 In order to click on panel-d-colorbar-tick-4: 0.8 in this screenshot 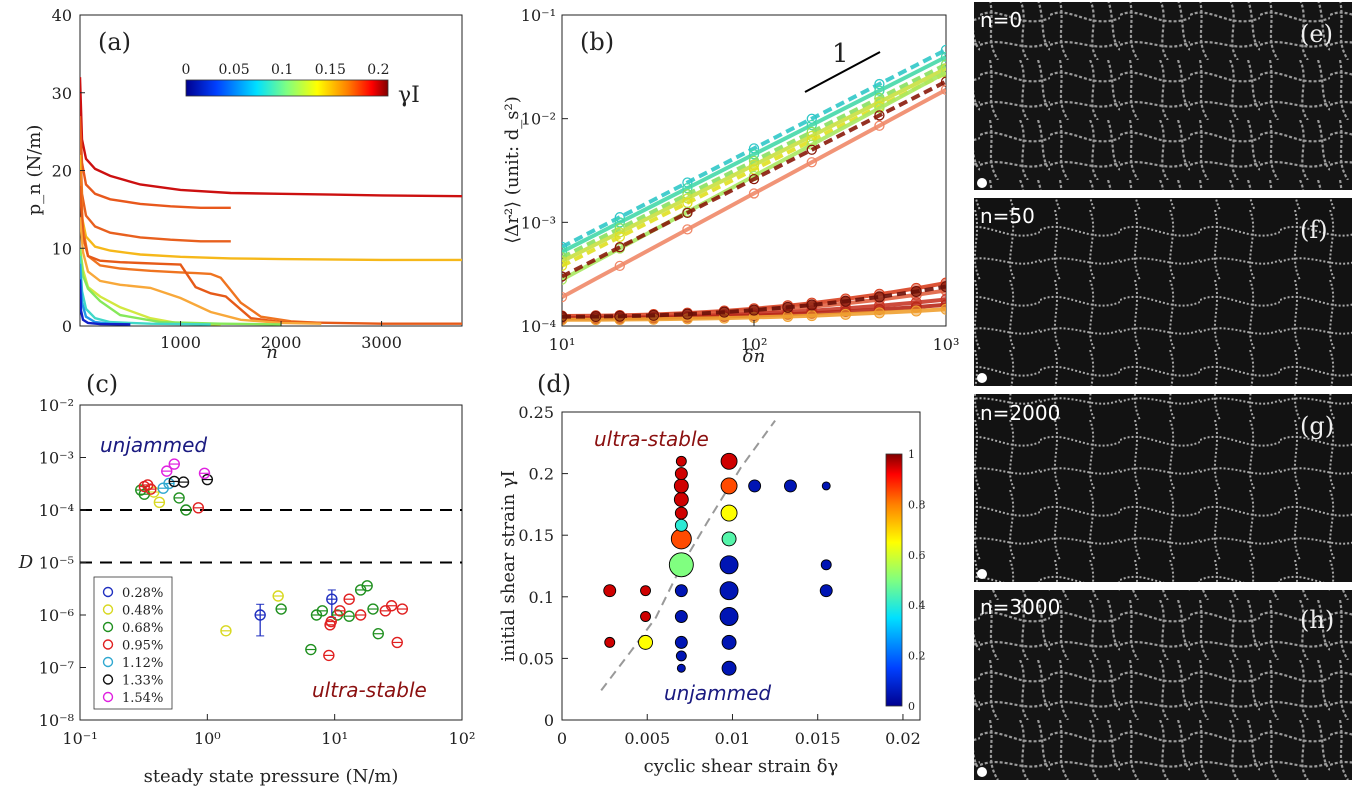, I will do `click(917, 504)`.